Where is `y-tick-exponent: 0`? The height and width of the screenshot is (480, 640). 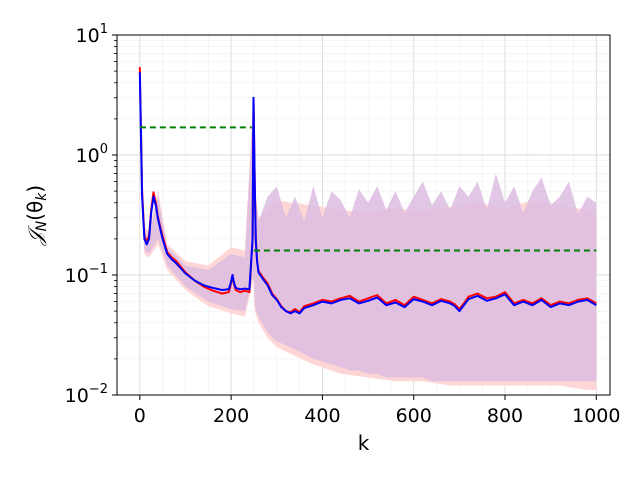
y-tick-exponent: 0 is located at coordinates (104, 149).